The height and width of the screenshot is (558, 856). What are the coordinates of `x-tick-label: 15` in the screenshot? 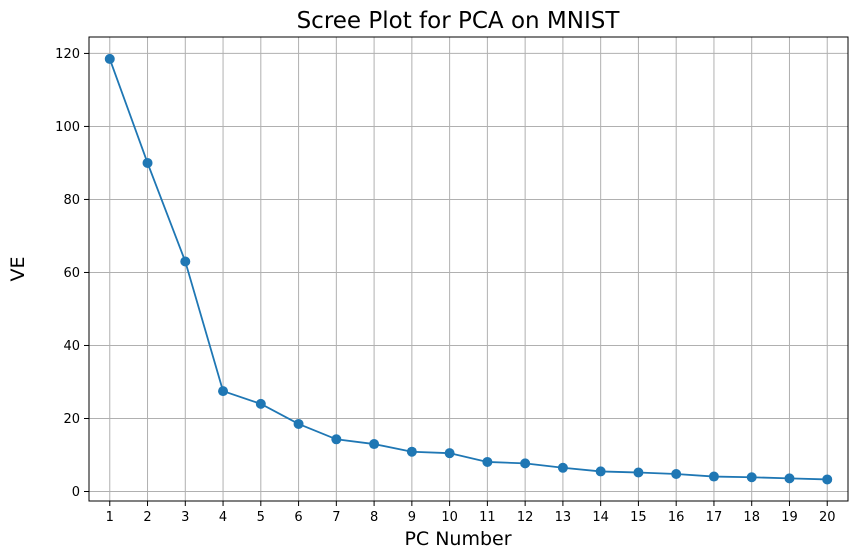 It's located at (638, 517).